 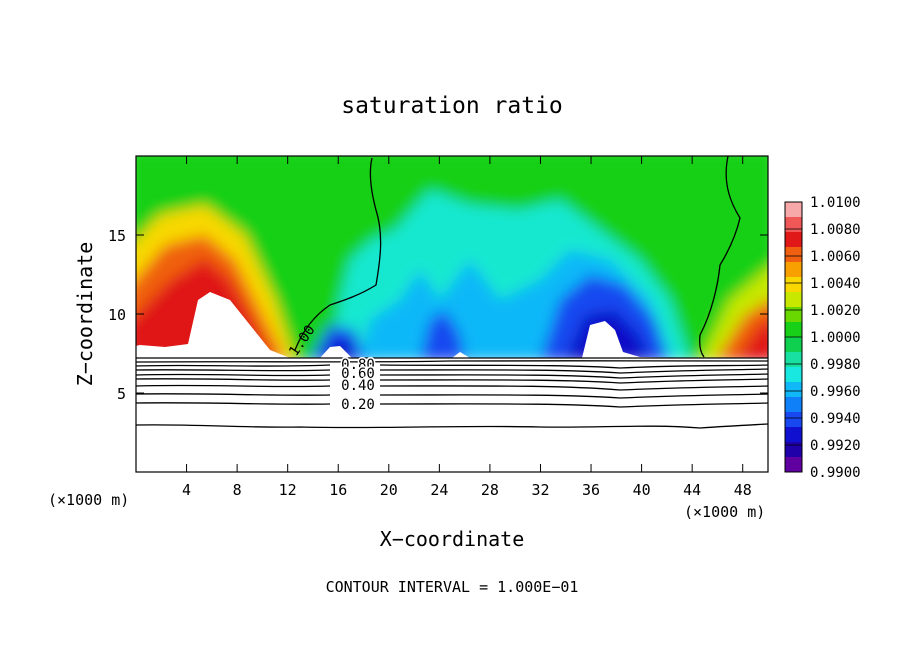 What do you see at coordinates (117, 236) in the screenshot?
I see `y-tick-label: 15` at bounding box center [117, 236].